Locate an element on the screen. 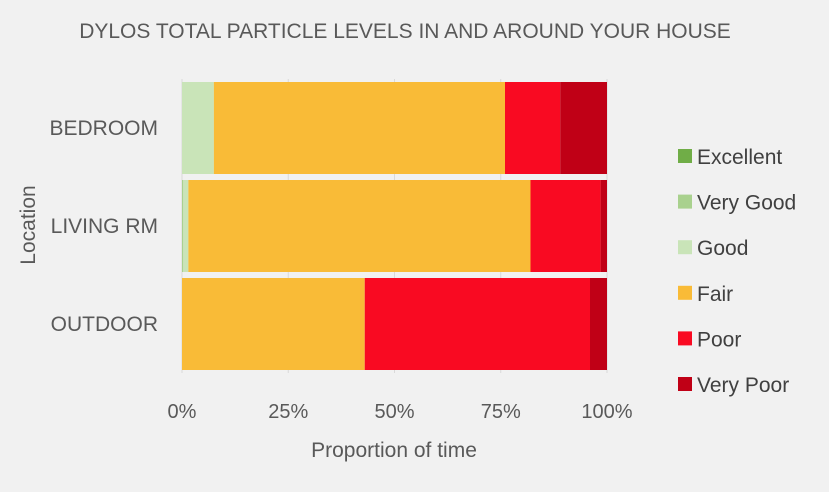 The image size is (829, 492). category-label: LIVING RM is located at coordinates (104, 226).